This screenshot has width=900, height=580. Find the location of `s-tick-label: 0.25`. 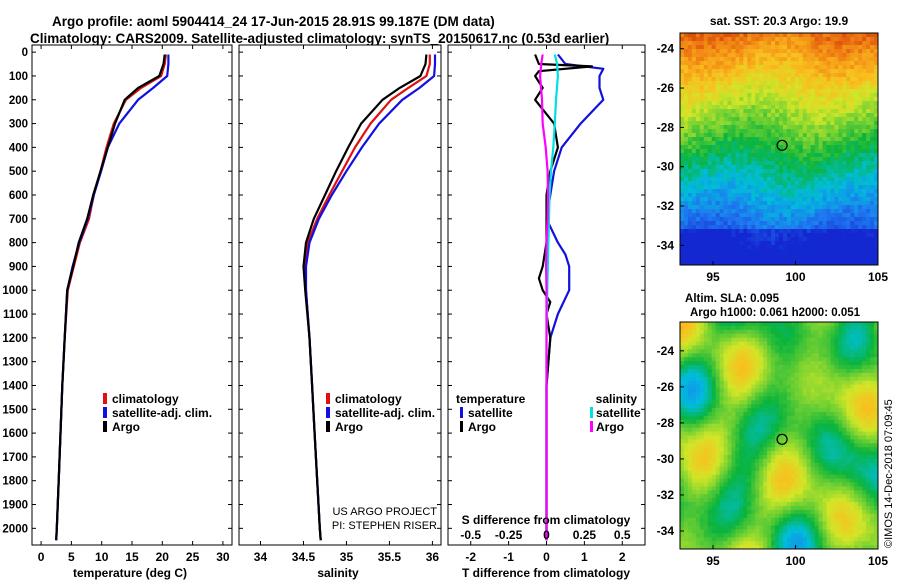

s-tick-label: 0.25 is located at coordinates (585, 535).